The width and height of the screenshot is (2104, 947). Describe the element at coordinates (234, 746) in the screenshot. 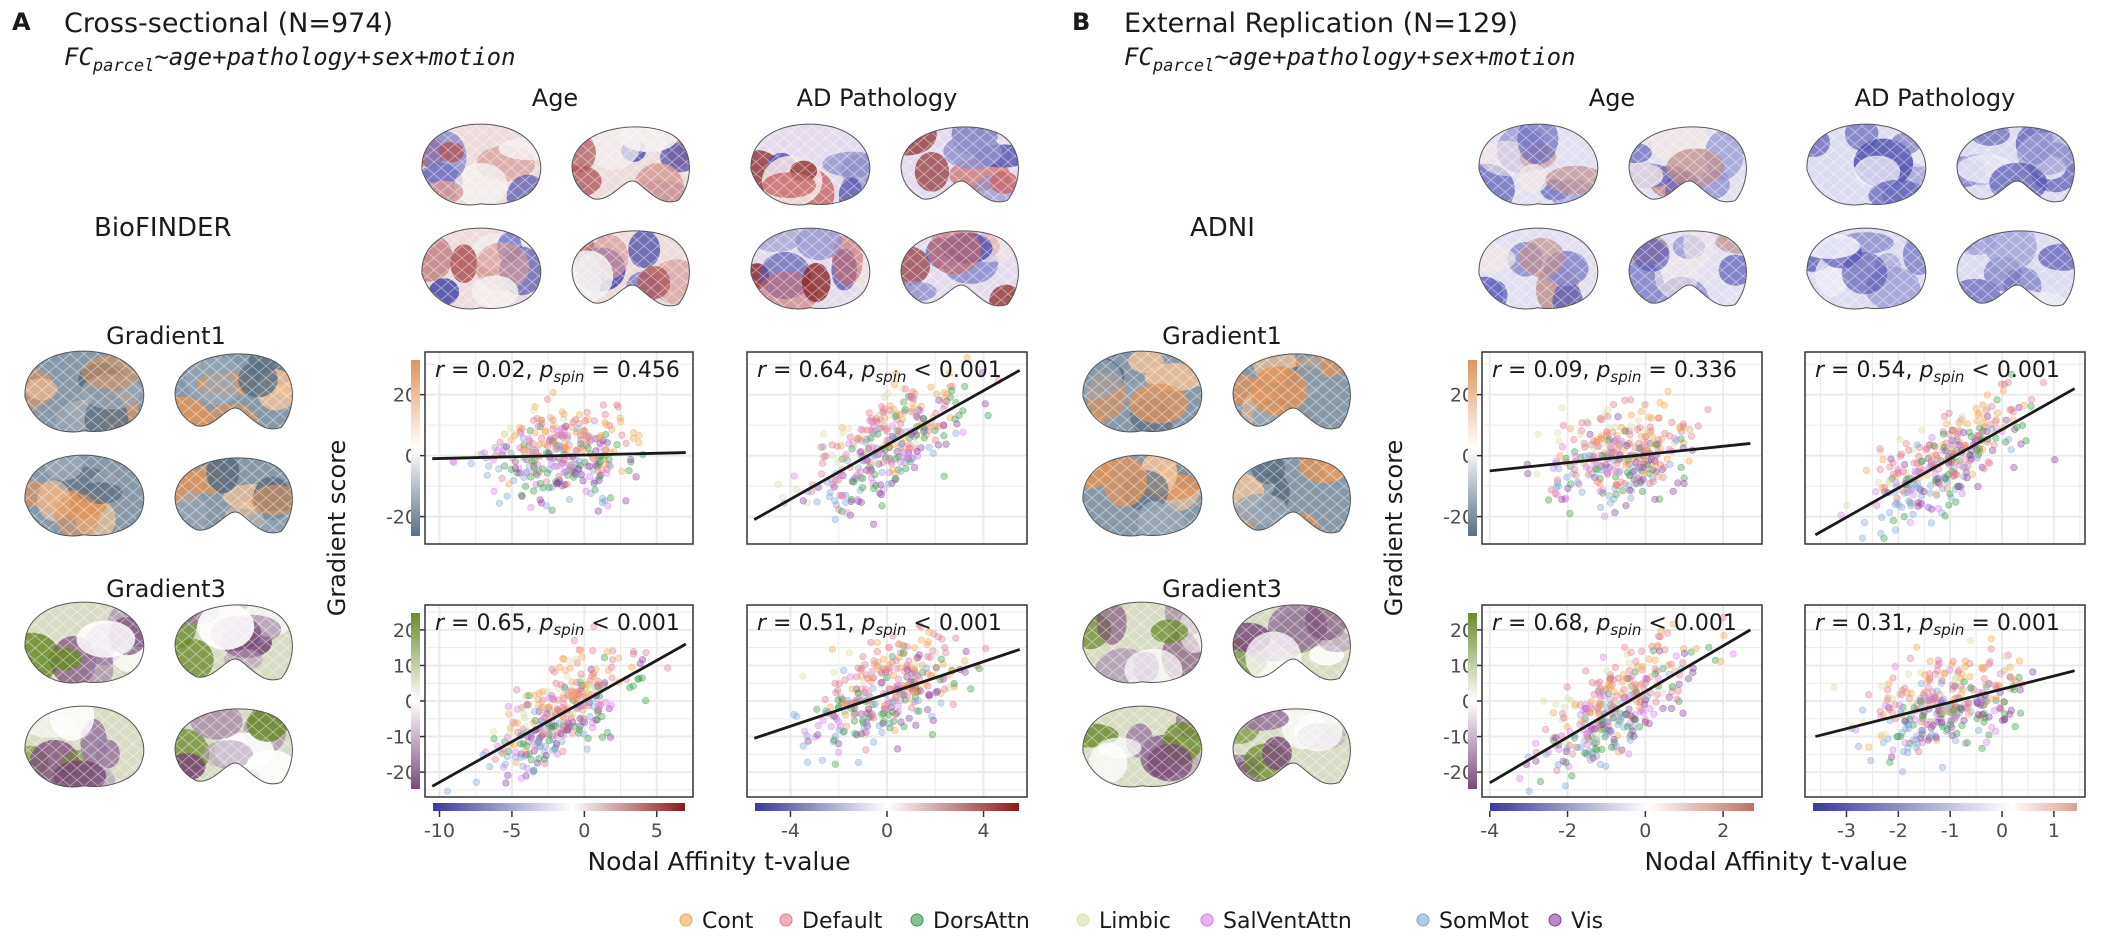

I see `brain-surface` at that location.